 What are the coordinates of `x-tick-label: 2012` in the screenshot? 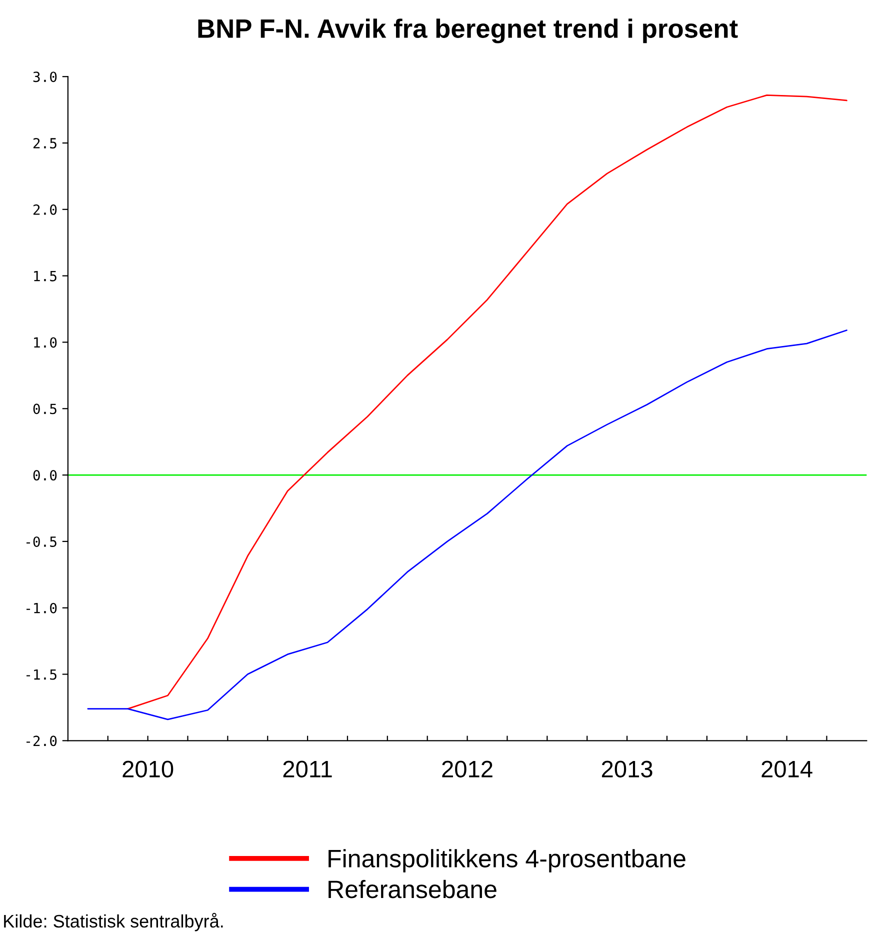 It's located at (467, 769).